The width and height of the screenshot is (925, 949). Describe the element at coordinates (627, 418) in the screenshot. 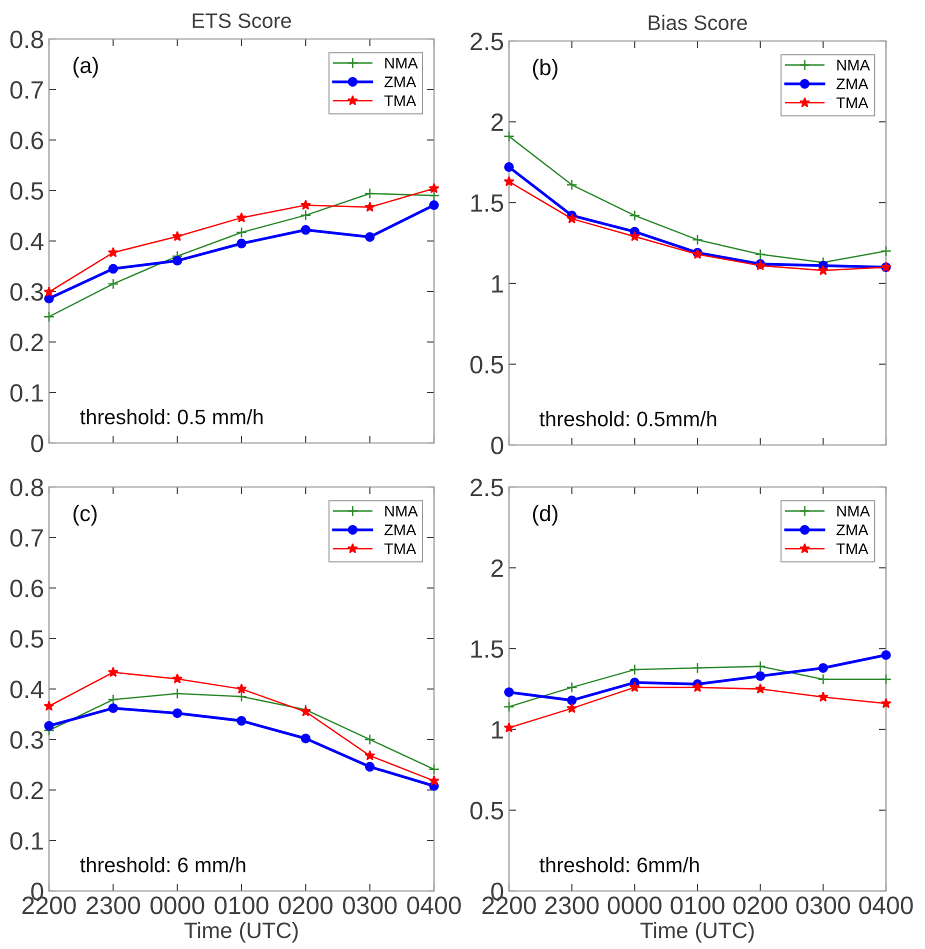

I see `annotation: threshold: 0.5mm/h` at that location.